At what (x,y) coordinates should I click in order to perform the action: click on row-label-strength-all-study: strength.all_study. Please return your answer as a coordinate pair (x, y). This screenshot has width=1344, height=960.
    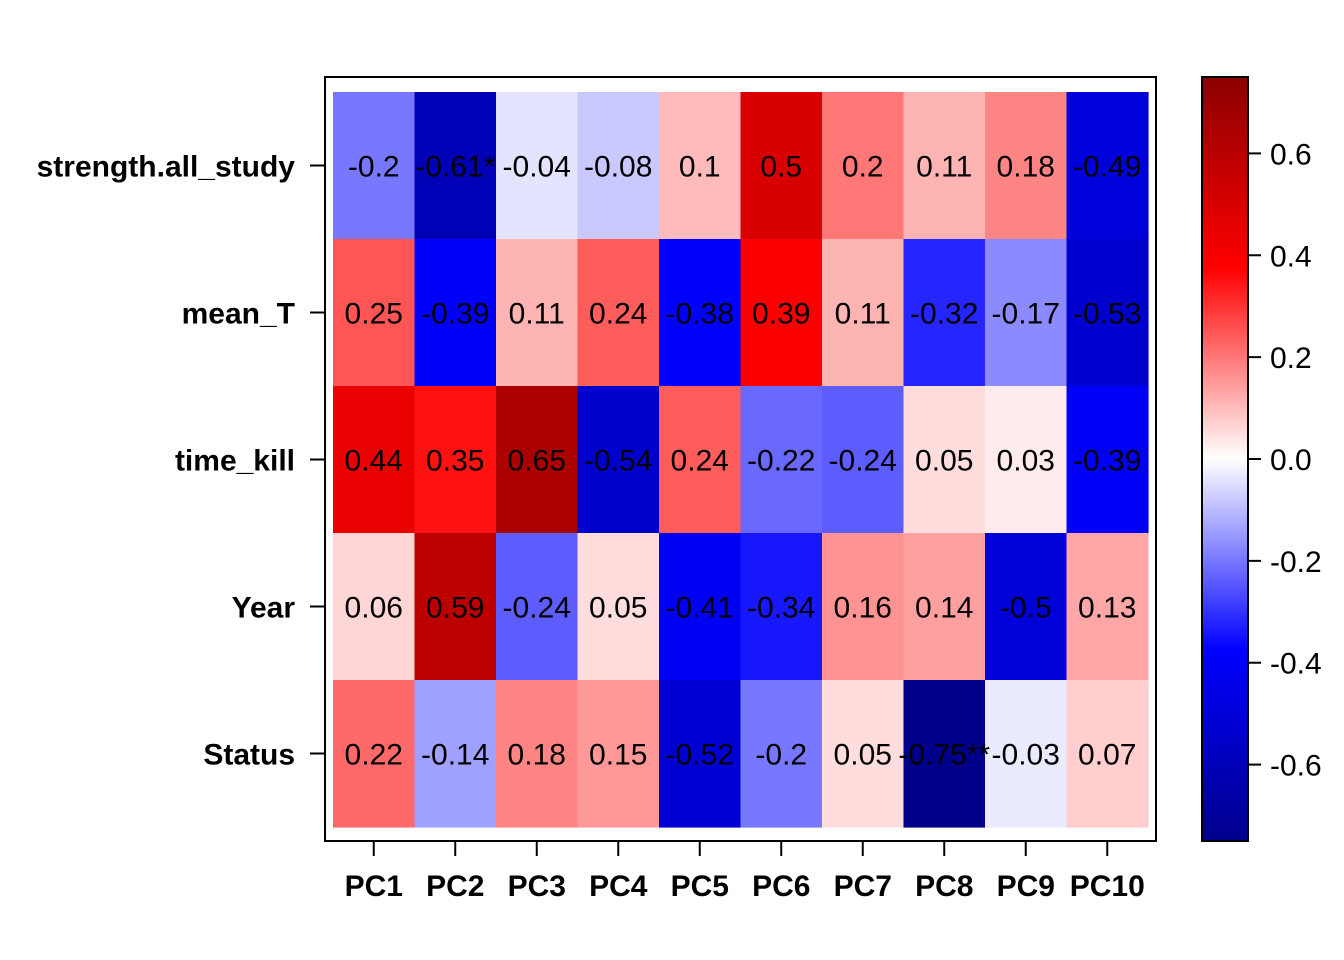
    Looking at the image, I should click on (166, 167).